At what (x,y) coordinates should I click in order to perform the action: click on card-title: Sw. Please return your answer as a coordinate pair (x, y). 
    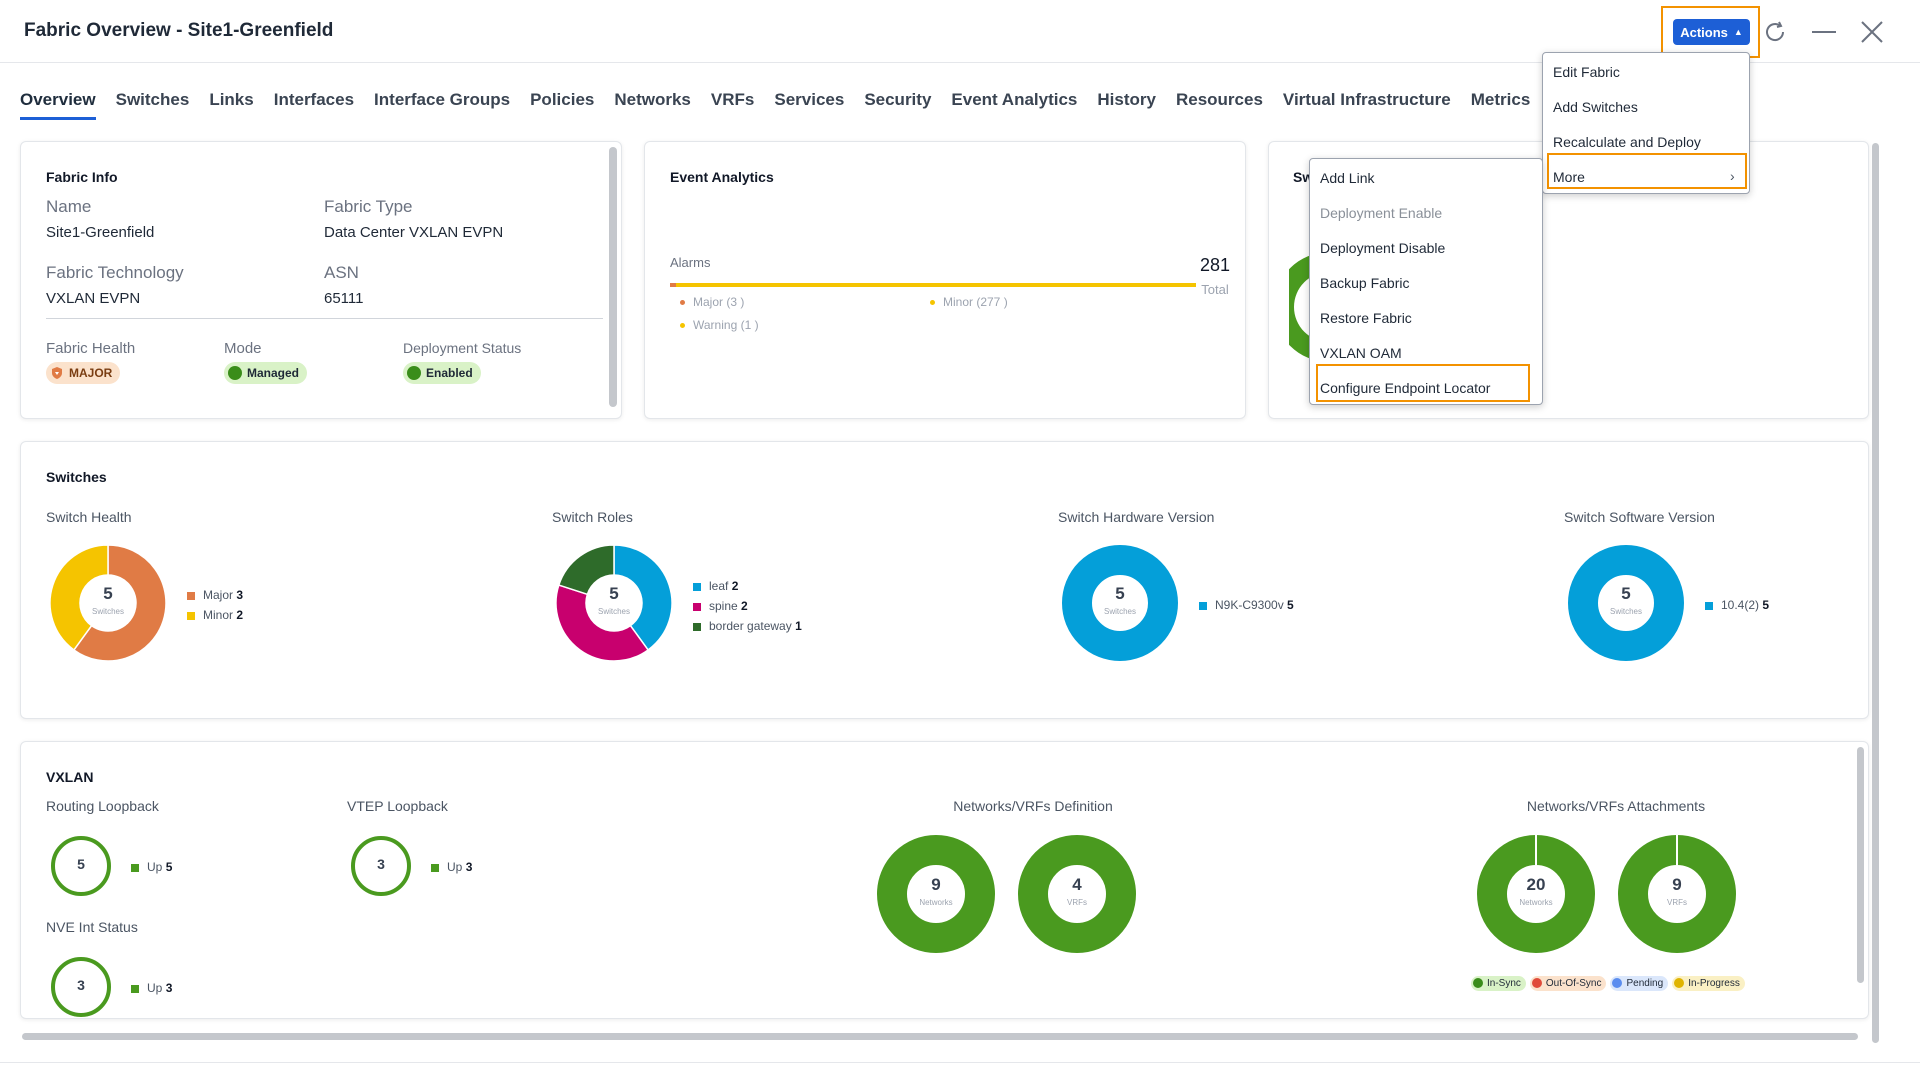
    Looking at the image, I should click on (1303, 177).